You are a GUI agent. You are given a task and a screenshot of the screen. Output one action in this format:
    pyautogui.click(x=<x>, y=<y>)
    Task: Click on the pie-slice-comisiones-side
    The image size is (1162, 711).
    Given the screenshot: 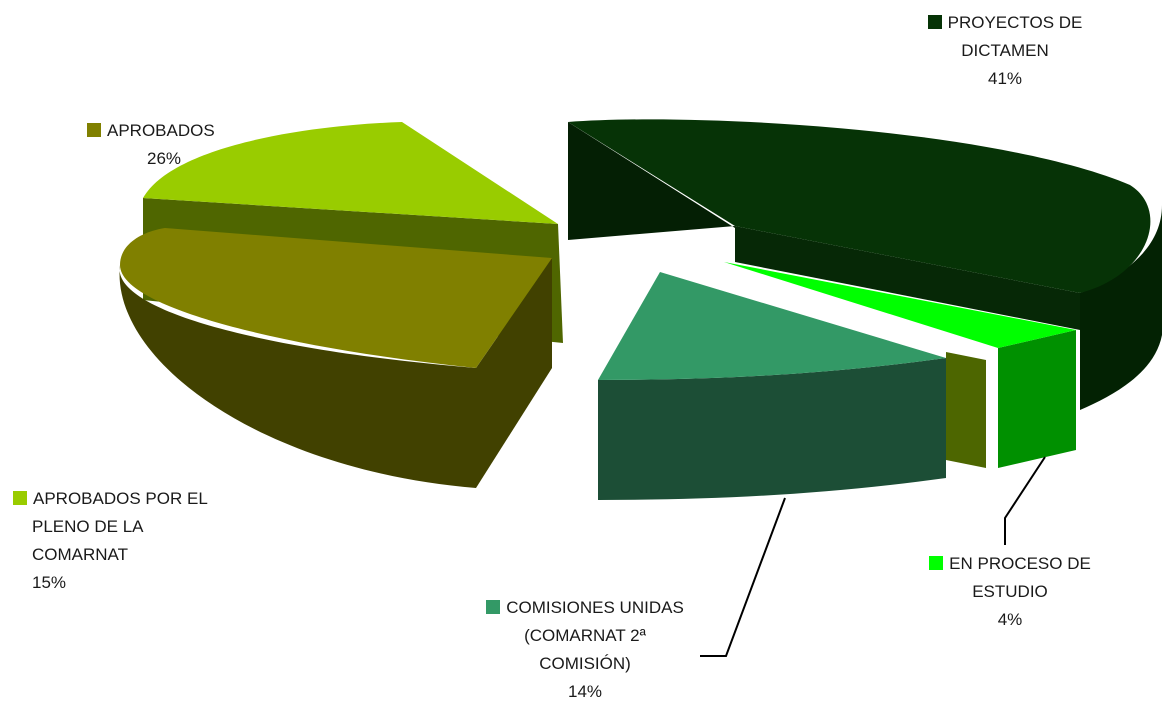 What is the action you would take?
    pyautogui.click(x=772, y=429)
    